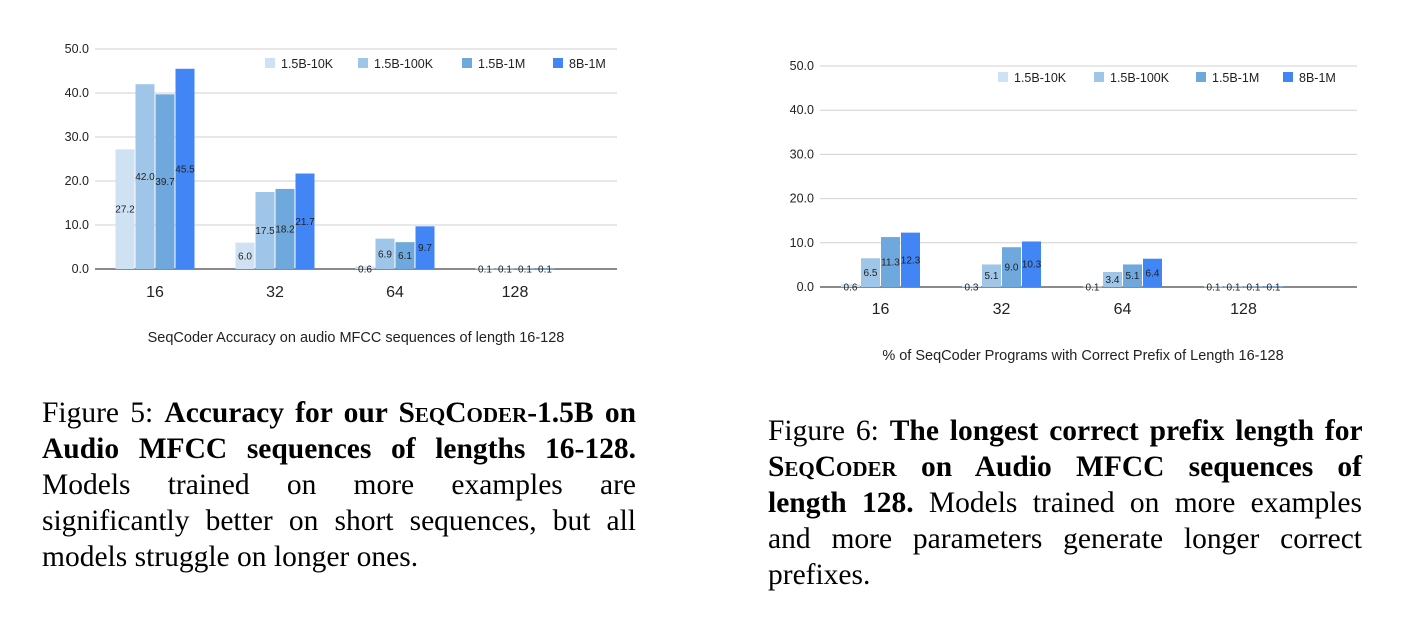 Image resolution: width=1424 pixels, height=640 pixels. Describe the element at coordinates (275, 292) in the screenshot. I see `chart1-xtick-label: 32` at that location.